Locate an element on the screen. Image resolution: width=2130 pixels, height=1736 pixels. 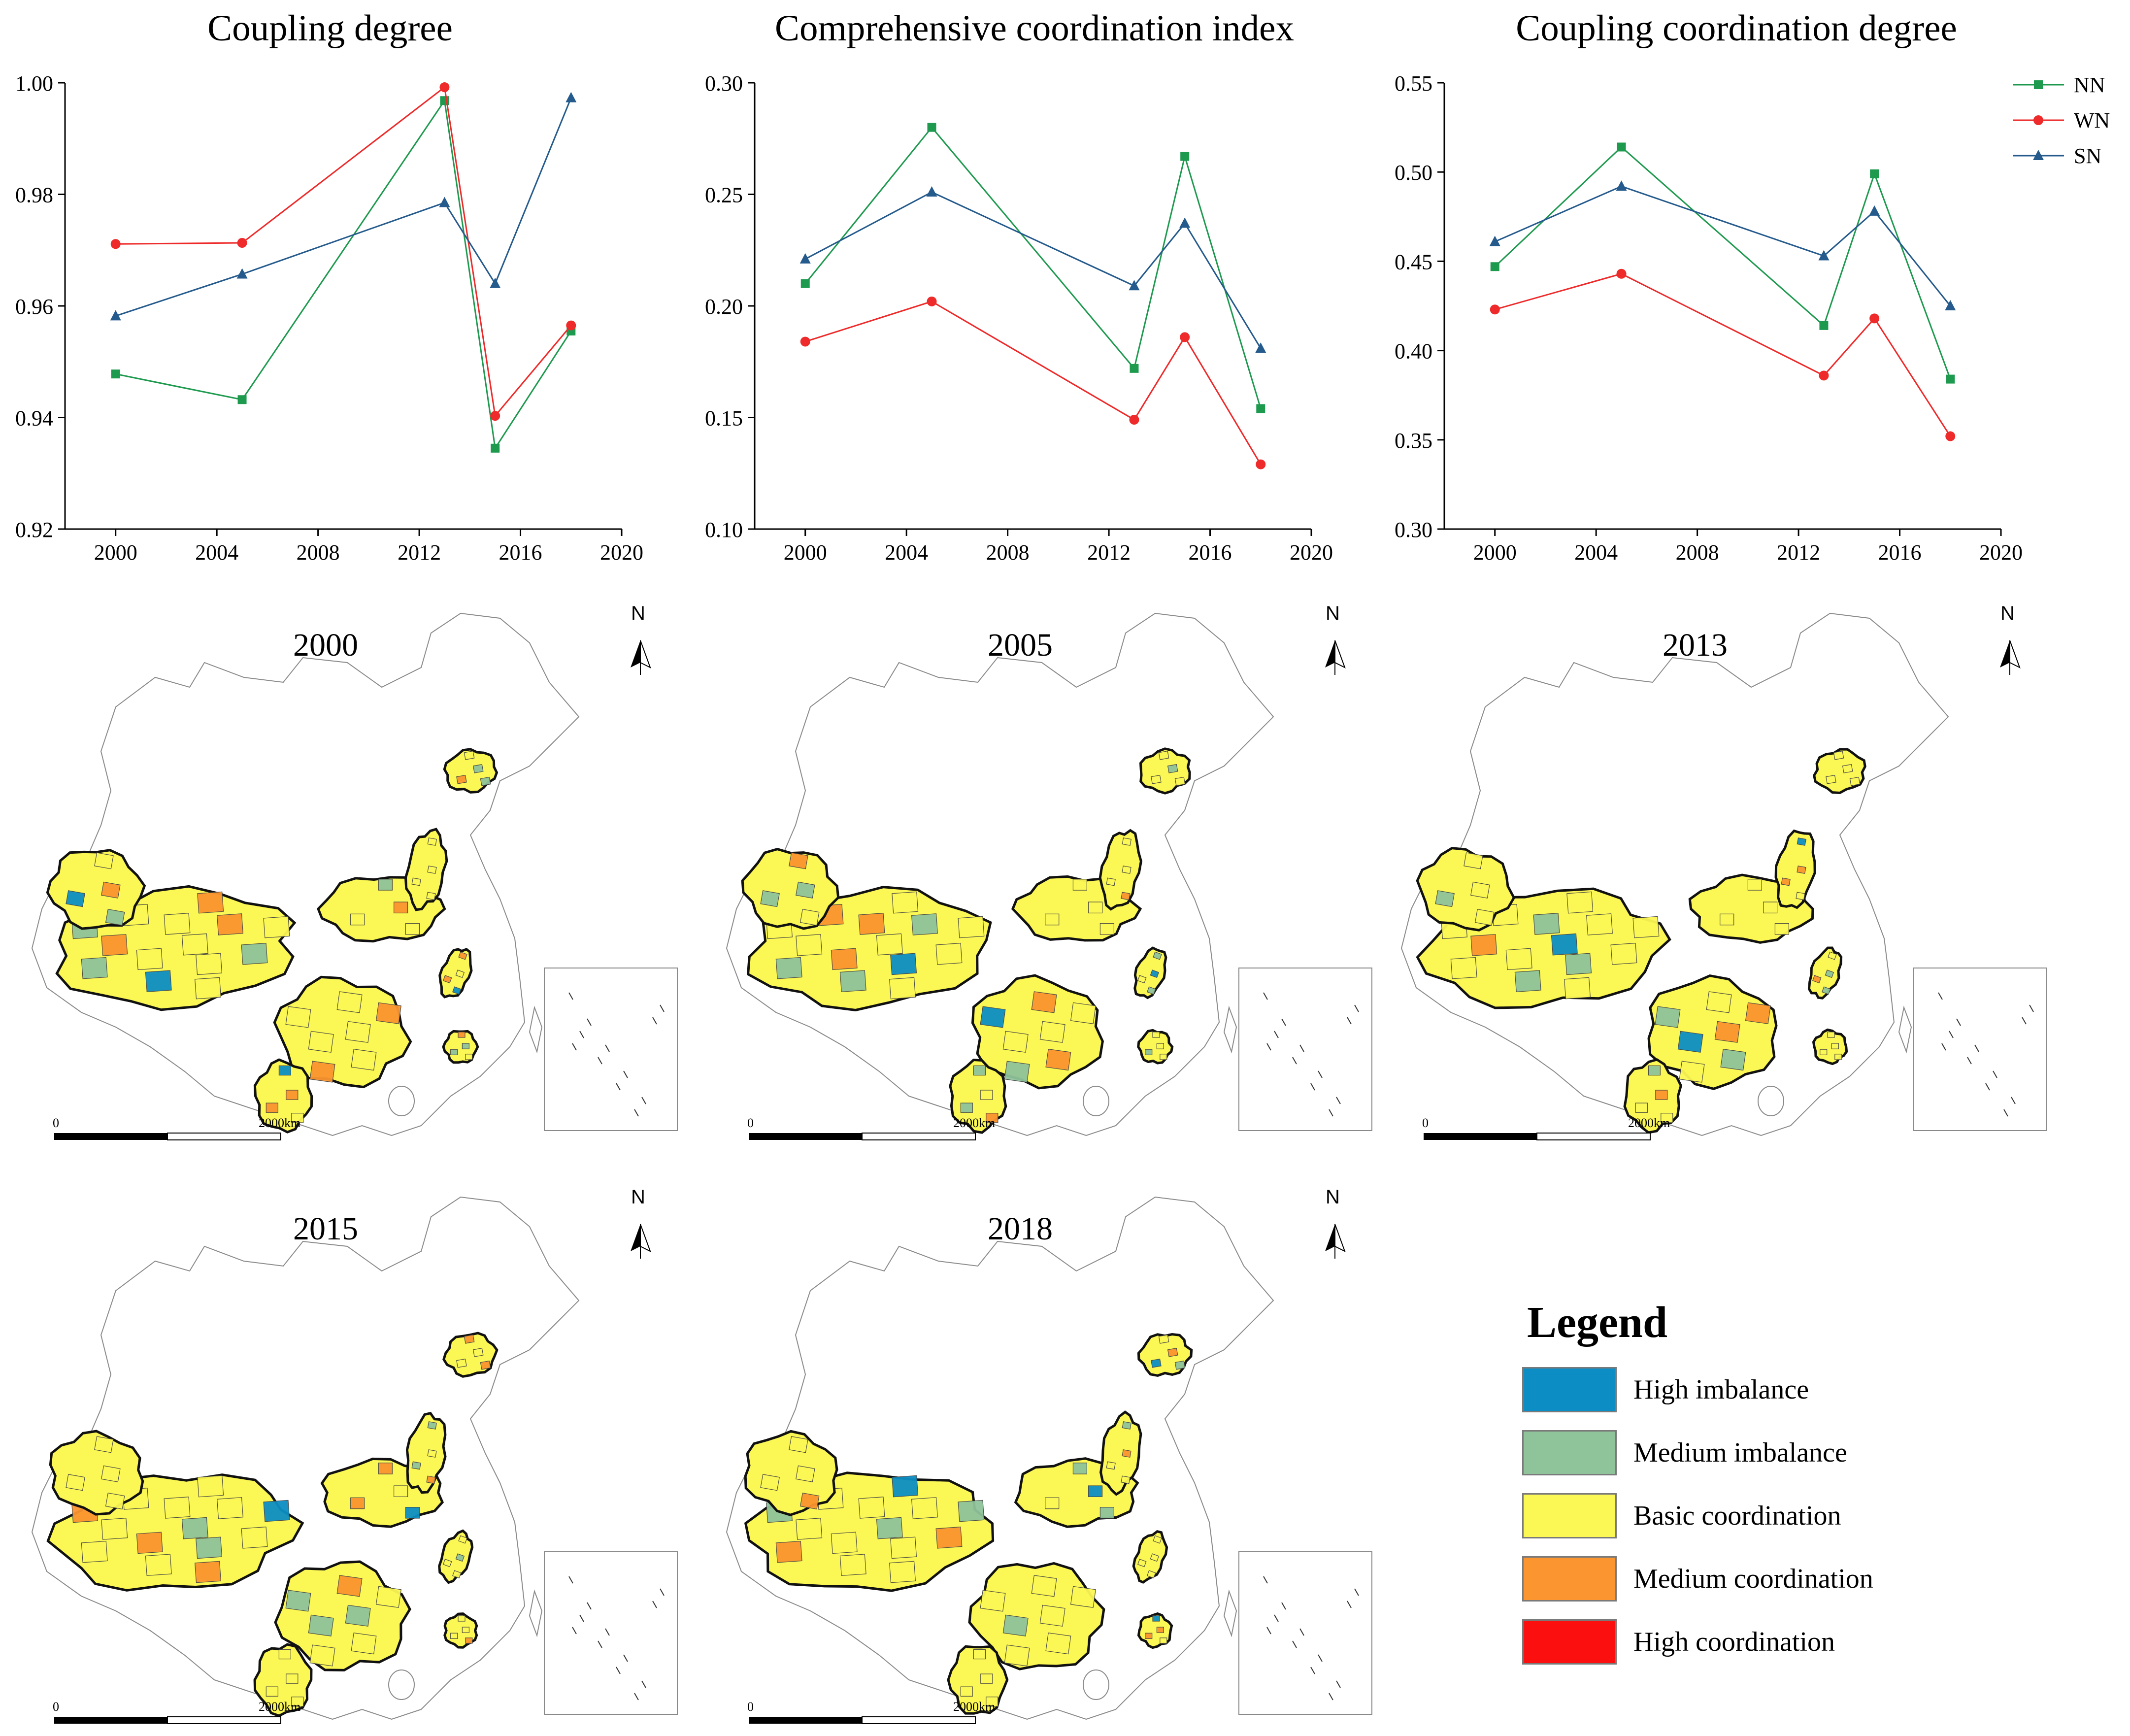
hainan-outline is located at coordinates (401, 1101).